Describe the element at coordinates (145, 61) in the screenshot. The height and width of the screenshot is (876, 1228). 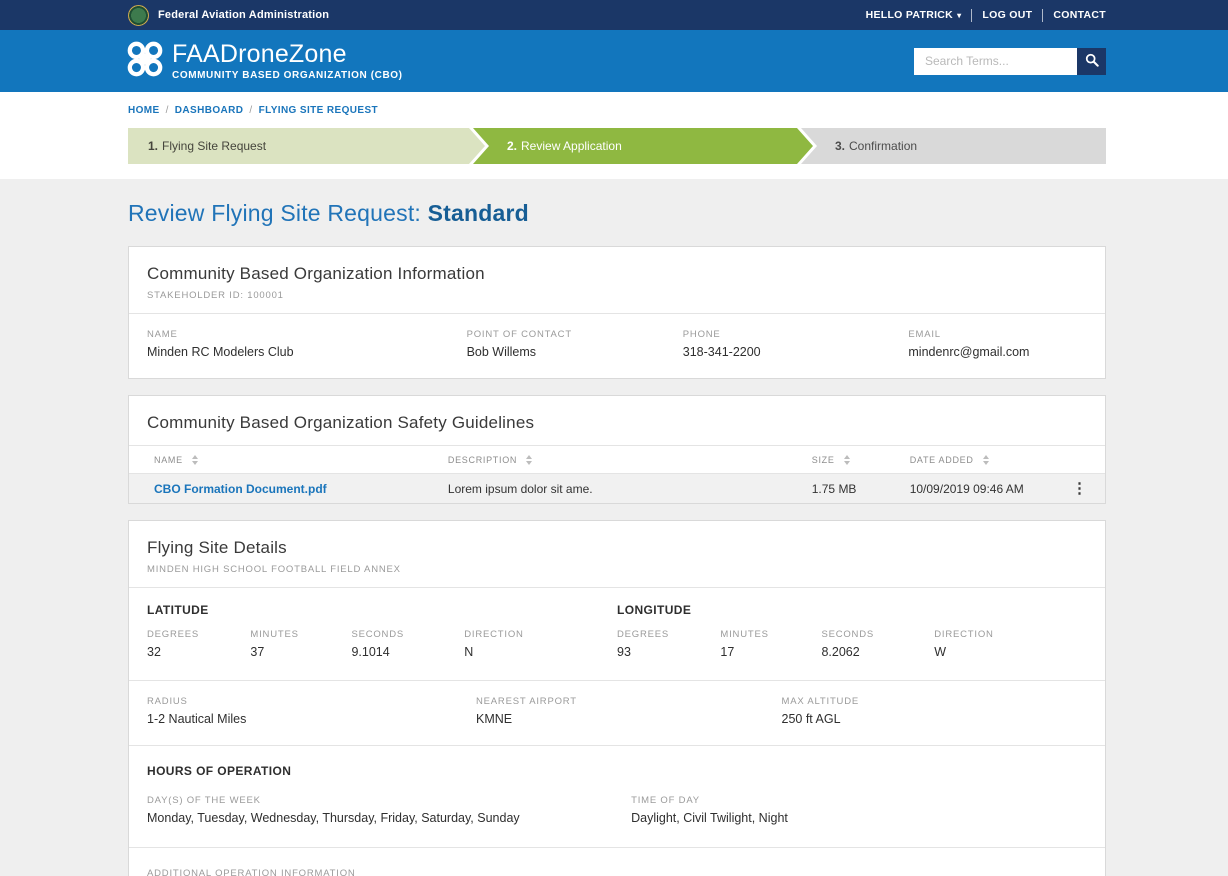
I see `dronezone-logo-icon` at that location.